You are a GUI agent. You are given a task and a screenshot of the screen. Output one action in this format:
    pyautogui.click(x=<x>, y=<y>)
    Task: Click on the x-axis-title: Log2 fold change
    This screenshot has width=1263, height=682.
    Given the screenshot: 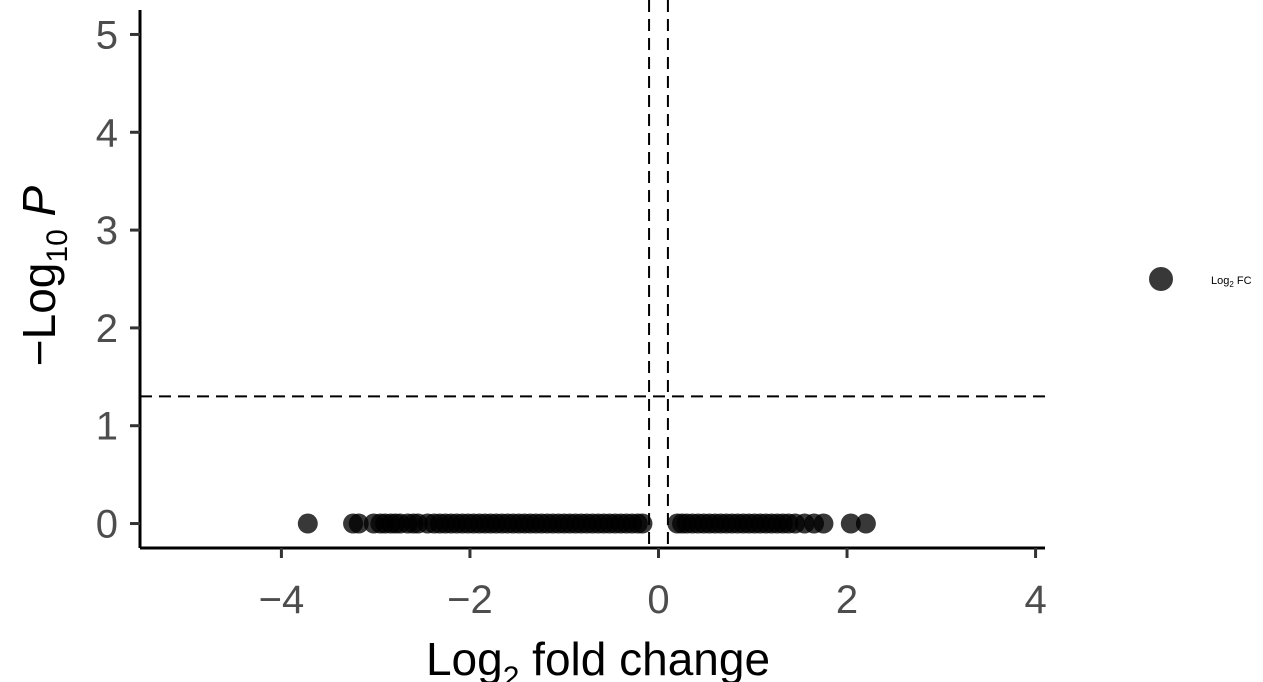 What is the action you would take?
    pyautogui.click(x=598, y=657)
    